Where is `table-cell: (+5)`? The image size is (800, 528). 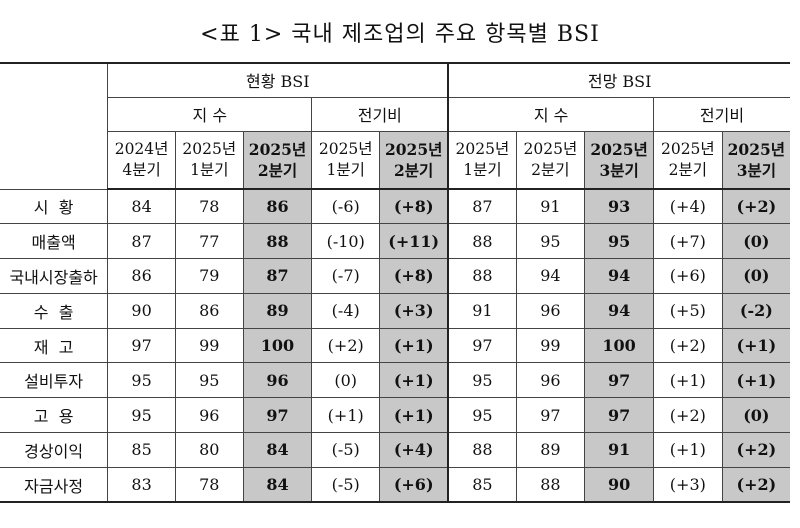 table-cell: (+5) is located at coordinates (687, 310).